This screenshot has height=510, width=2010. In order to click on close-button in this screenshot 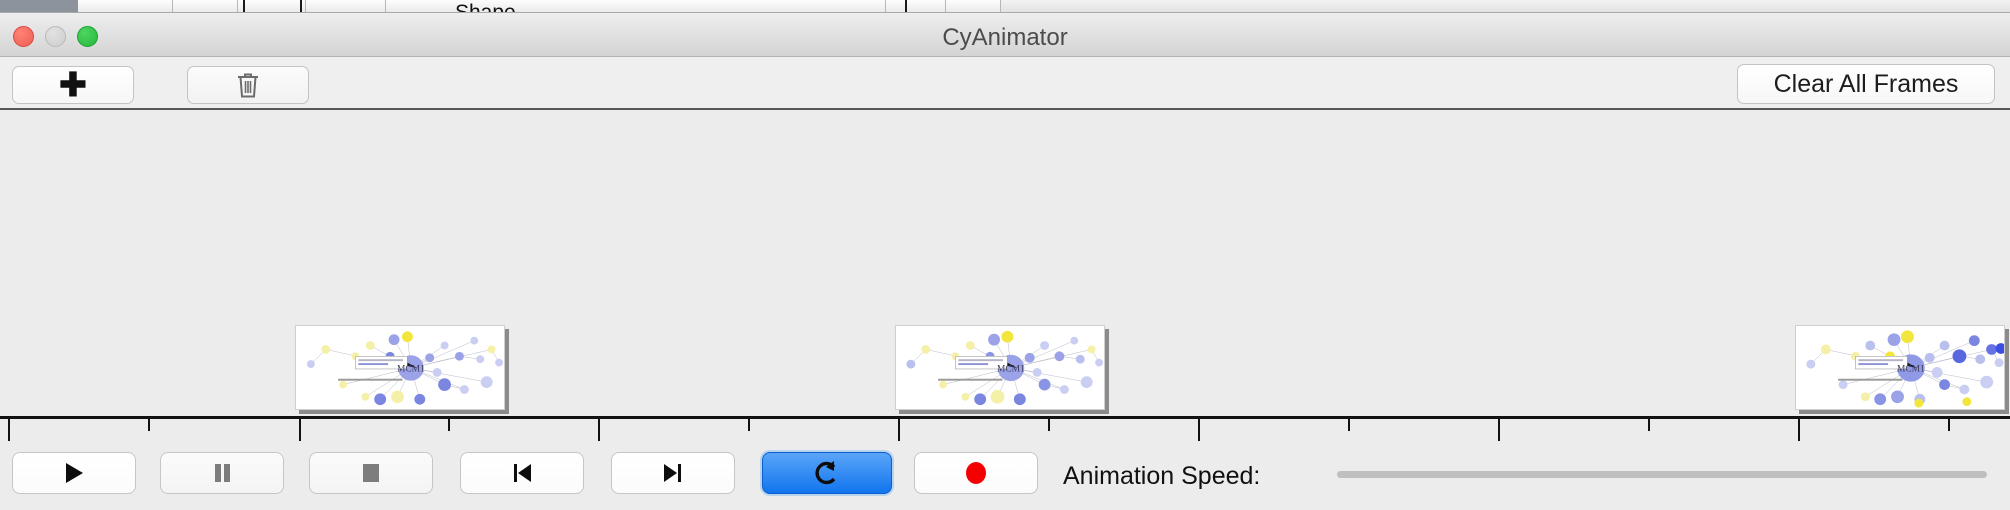, I will do `click(23, 36)`.